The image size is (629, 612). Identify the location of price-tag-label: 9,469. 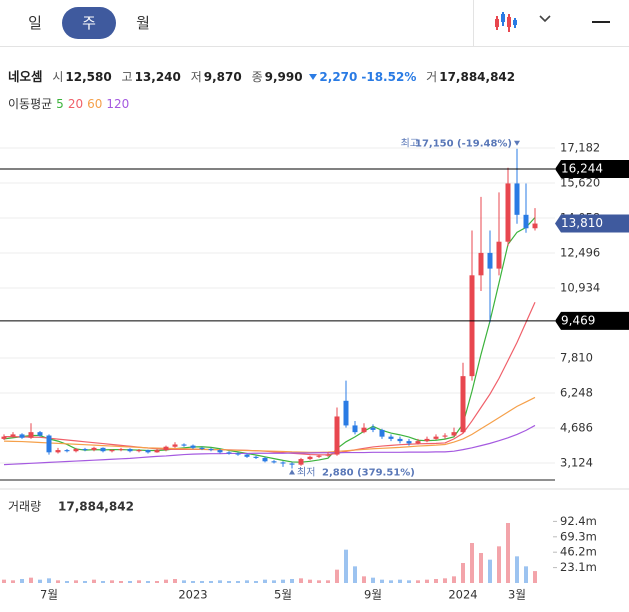
(578, 320).